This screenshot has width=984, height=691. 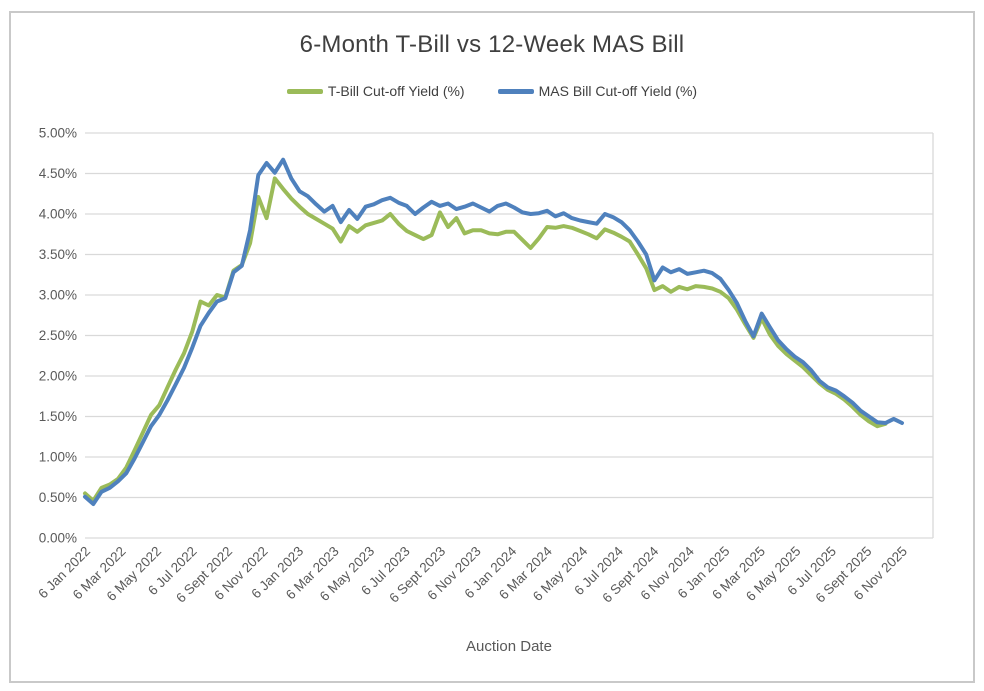 What do you see at coordinates (58, 254) in the screenshot?
I see `y-tick-label: 3.50%` at bounding box center [58, 254].